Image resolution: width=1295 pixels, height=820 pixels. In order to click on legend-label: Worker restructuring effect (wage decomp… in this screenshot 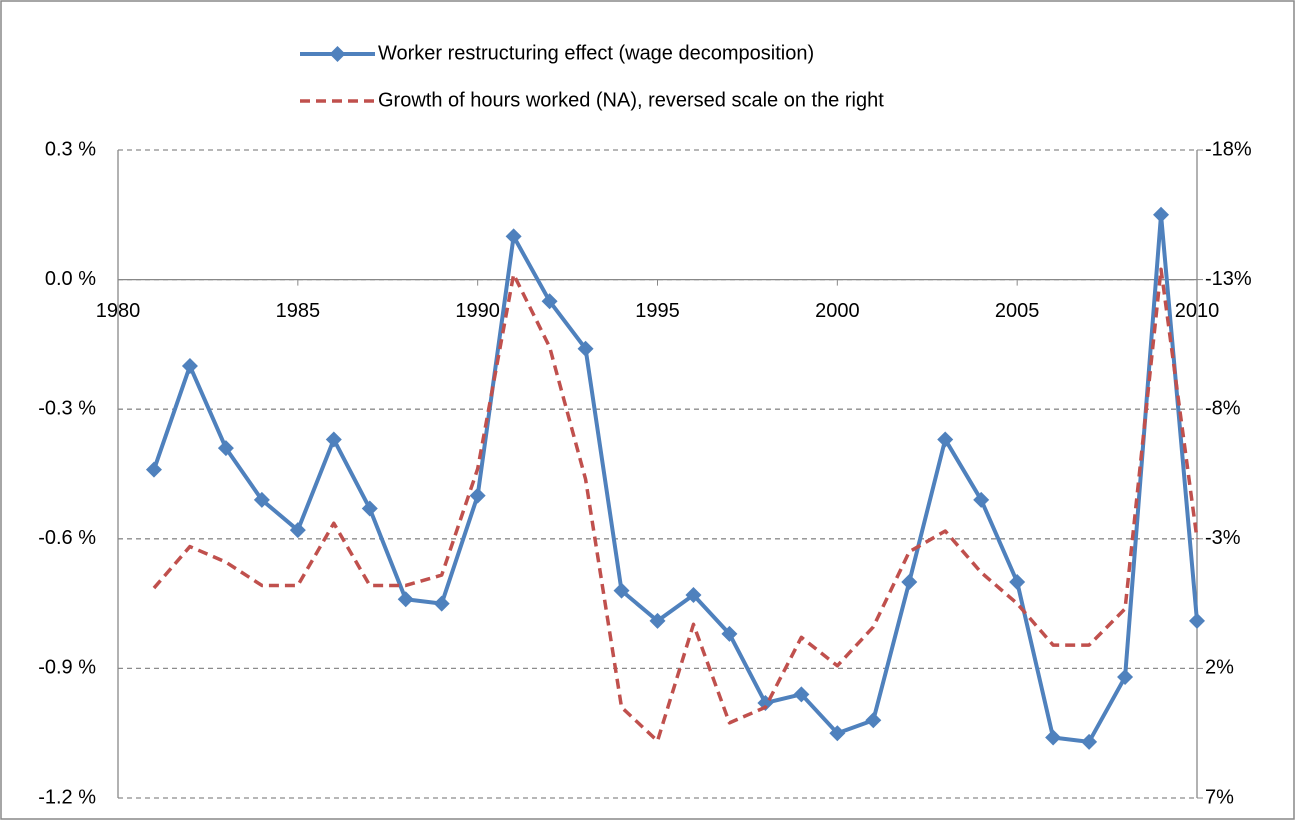, I will do `click(596, 53)`.